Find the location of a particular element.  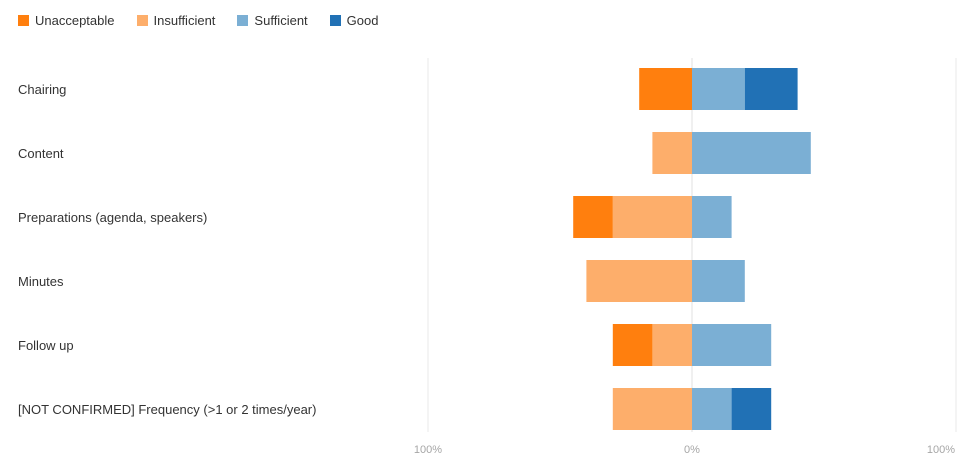

legend-item-sufficient: Sufficient is located at coordinates (272, 20).